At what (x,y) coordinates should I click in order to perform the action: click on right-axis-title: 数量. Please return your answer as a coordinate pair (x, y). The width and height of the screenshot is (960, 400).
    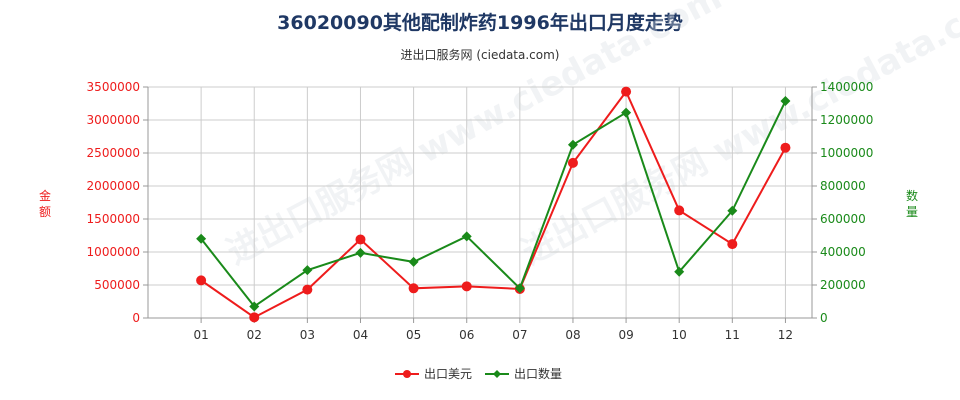
    Looking at the image, I should click on (912, 203).